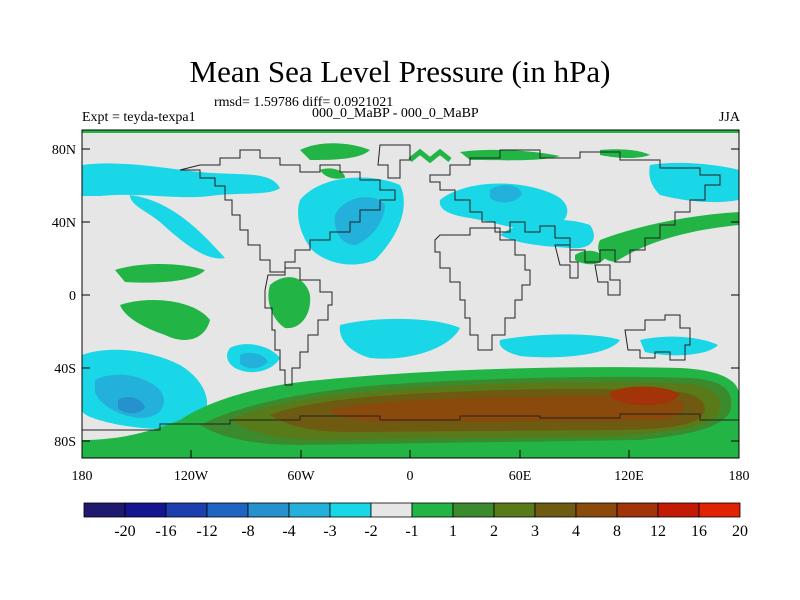 The image size is (800, 600). What do you see at coordinates (64, 150) in the screenshot?
I see `lat-label: 80N` at bounding box center [64, 150].